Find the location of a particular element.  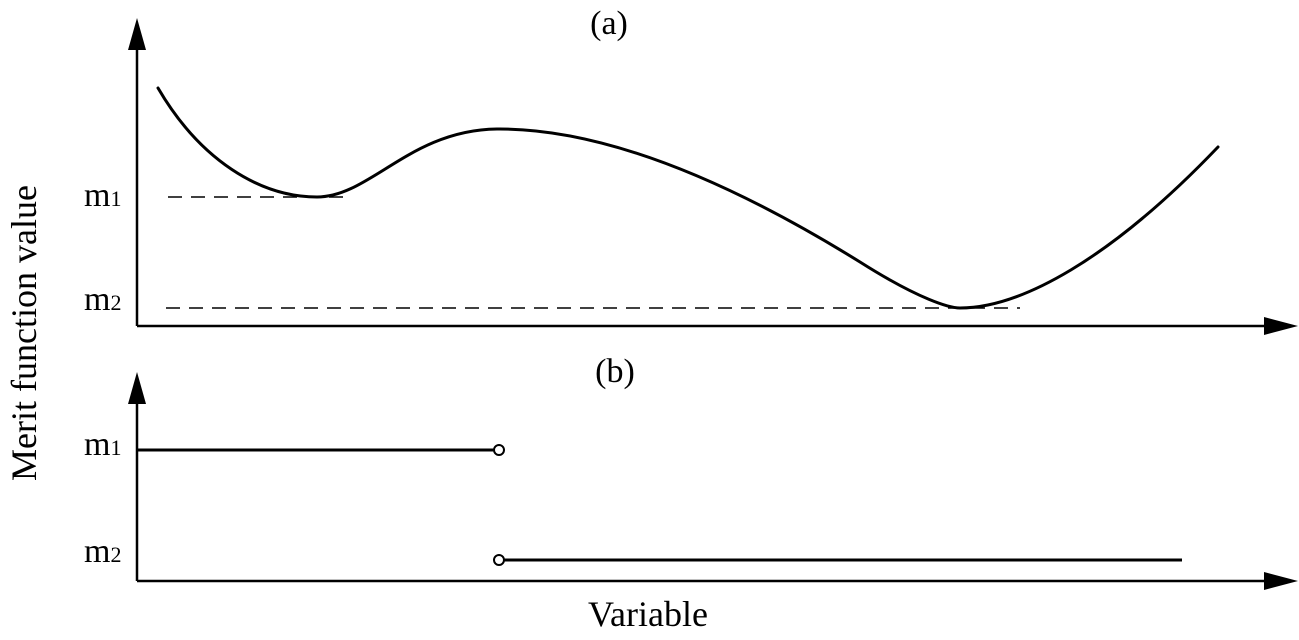

panel-a-x-arrow is located at coordinates (1281, 326).